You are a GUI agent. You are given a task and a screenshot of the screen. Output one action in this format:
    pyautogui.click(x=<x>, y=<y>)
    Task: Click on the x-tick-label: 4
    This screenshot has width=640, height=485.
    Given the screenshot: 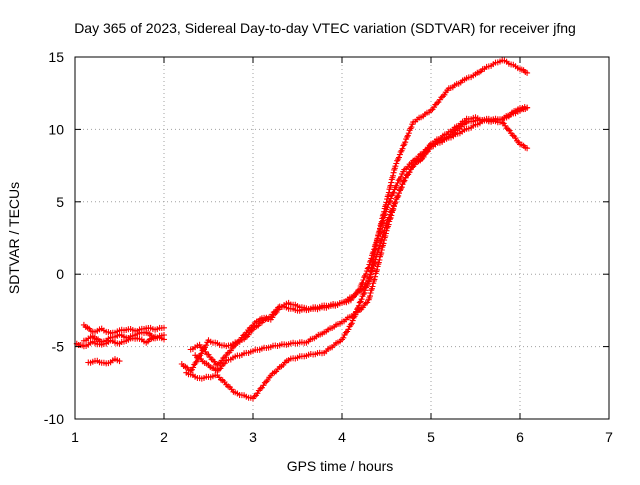 What is the action you would take?
    pyautogui.click(x=342, y=437)
    